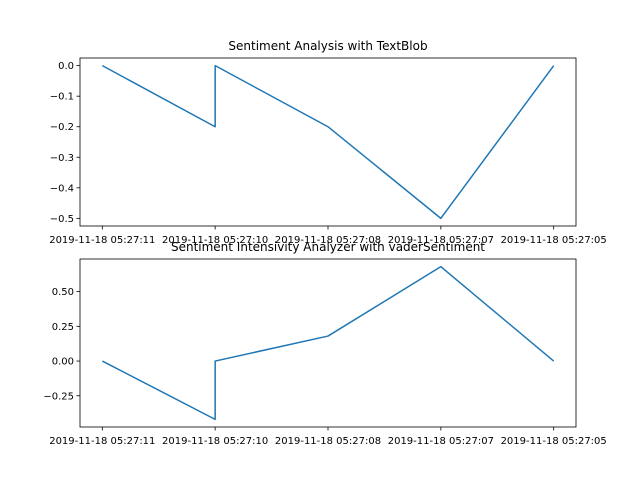 Image resolution: width=640 pixels, height=480 pixels. What do you see at coordinates (327, 46) in the screenshot?
I see `chart-title: Sentiment Analysis with TextBlob` at bounding box center [327, 46].